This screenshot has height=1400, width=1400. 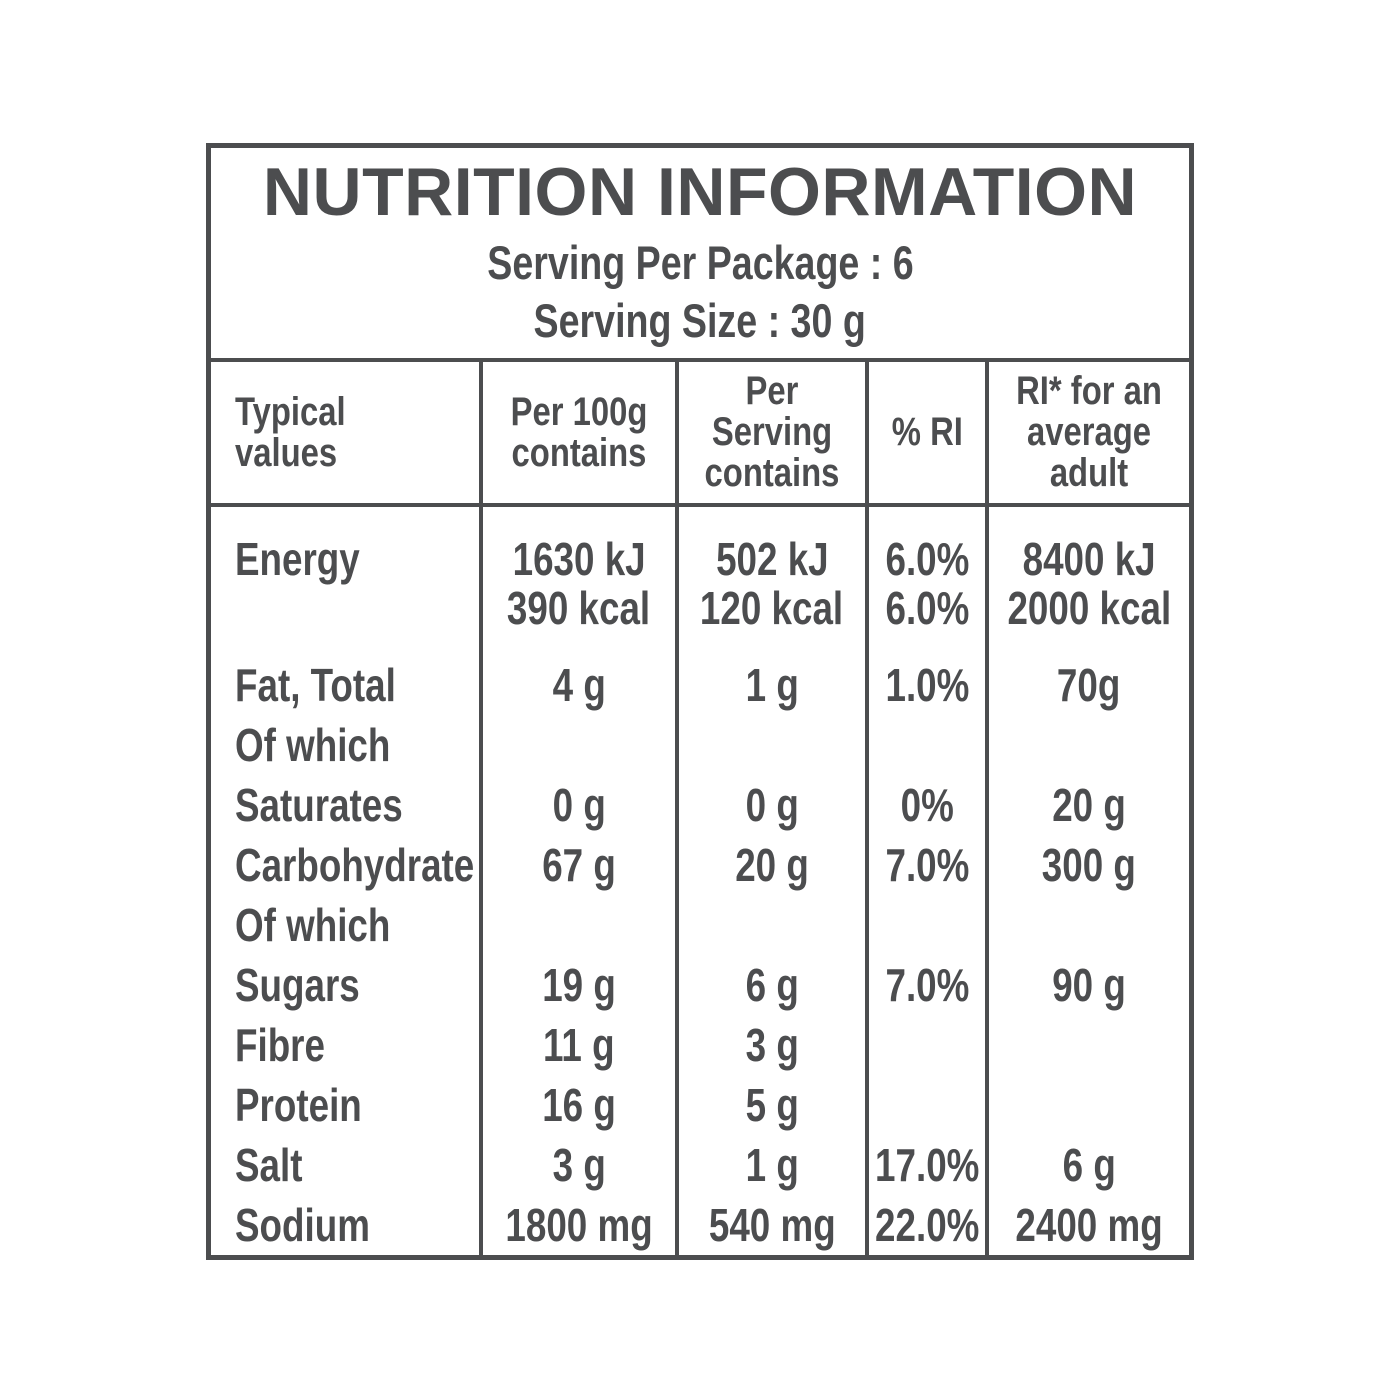 I want to click on row-energy-kj: Energy 1630 kJ 502 kJ 6.0% 8400 kJ, so click(x=700, y=545).